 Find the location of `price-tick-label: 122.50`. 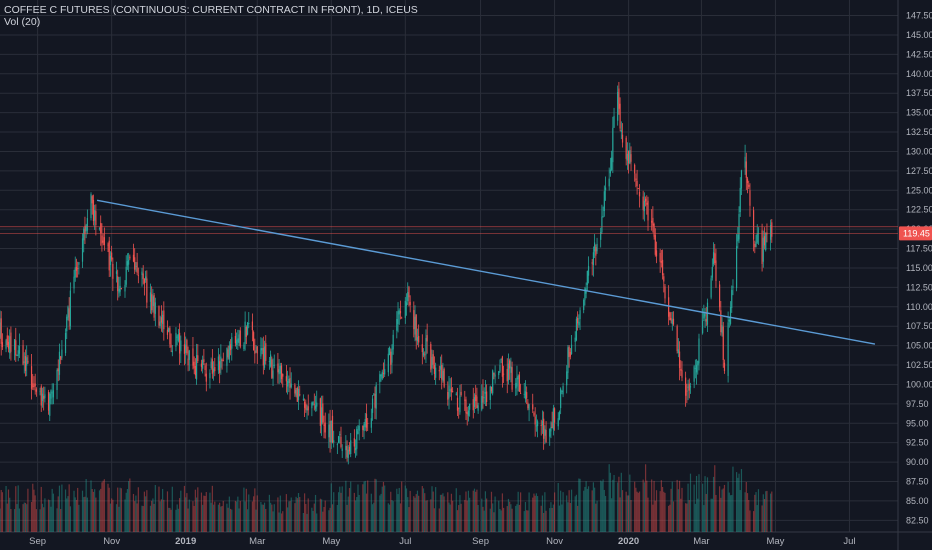

price-tick-label: 122.50 is located at coordinates (919, 210).